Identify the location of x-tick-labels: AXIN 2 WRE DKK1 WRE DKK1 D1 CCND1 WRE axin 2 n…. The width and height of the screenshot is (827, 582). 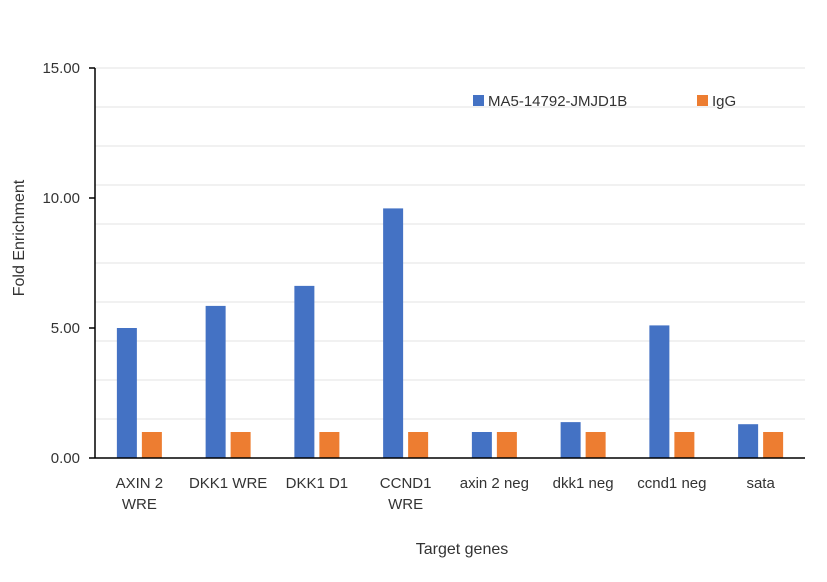
(446, 494).